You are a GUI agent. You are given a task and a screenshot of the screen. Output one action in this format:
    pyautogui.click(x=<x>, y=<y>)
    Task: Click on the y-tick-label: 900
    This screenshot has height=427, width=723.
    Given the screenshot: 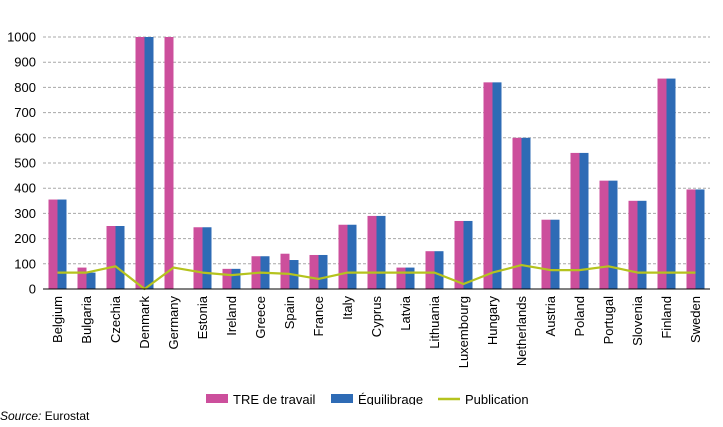 What is the action you would take?
    pyautogui.click(x=25, y=62)
    